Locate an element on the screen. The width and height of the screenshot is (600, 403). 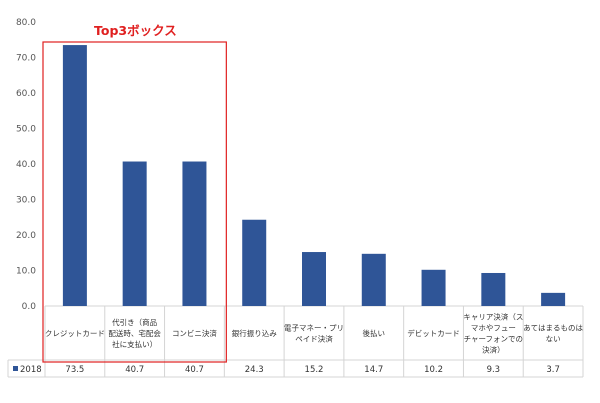
category-label: チャーフォンでの is located at coordinates (493, 339).